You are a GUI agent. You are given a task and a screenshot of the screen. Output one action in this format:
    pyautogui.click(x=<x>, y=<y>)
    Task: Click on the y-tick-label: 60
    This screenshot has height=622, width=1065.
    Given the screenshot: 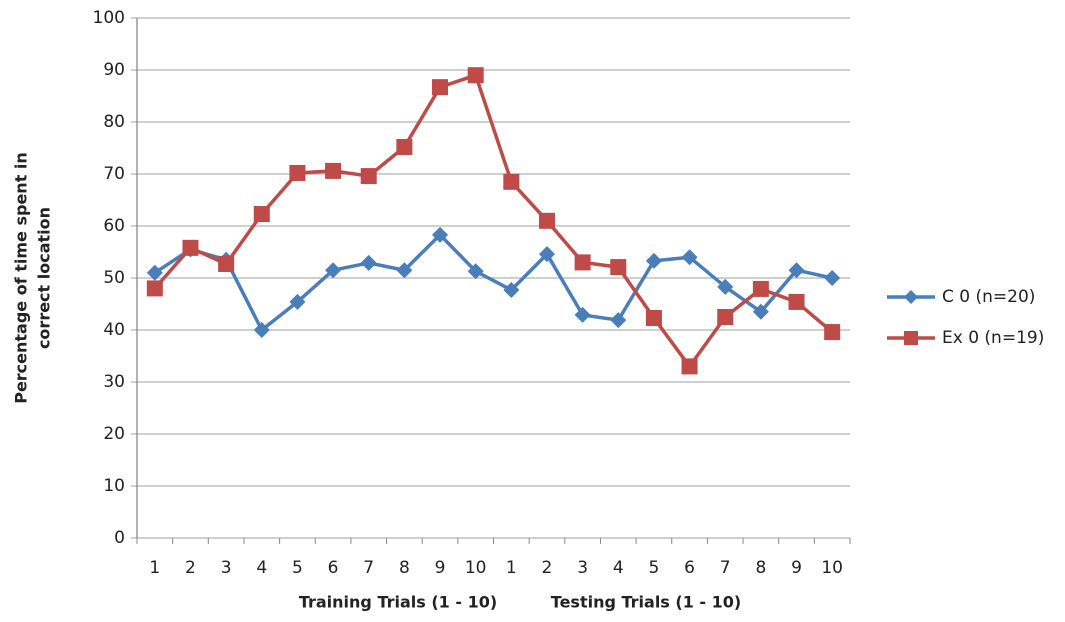 What is the action you would take?
    pyautogui.click(x=114, y=226)
    